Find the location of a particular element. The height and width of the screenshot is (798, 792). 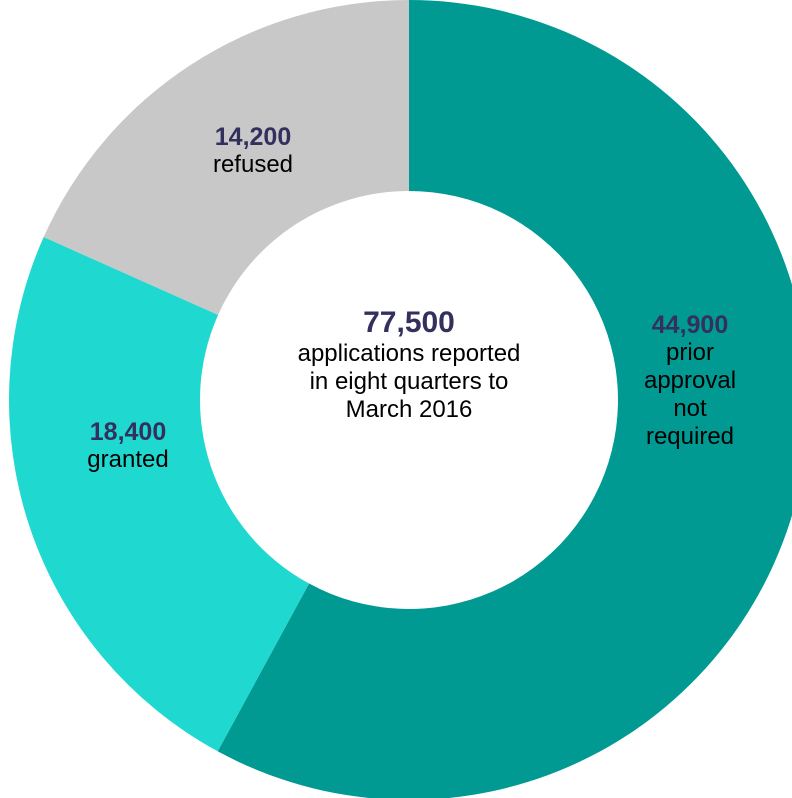

category-label: refused is located at coordinates (253, 164).